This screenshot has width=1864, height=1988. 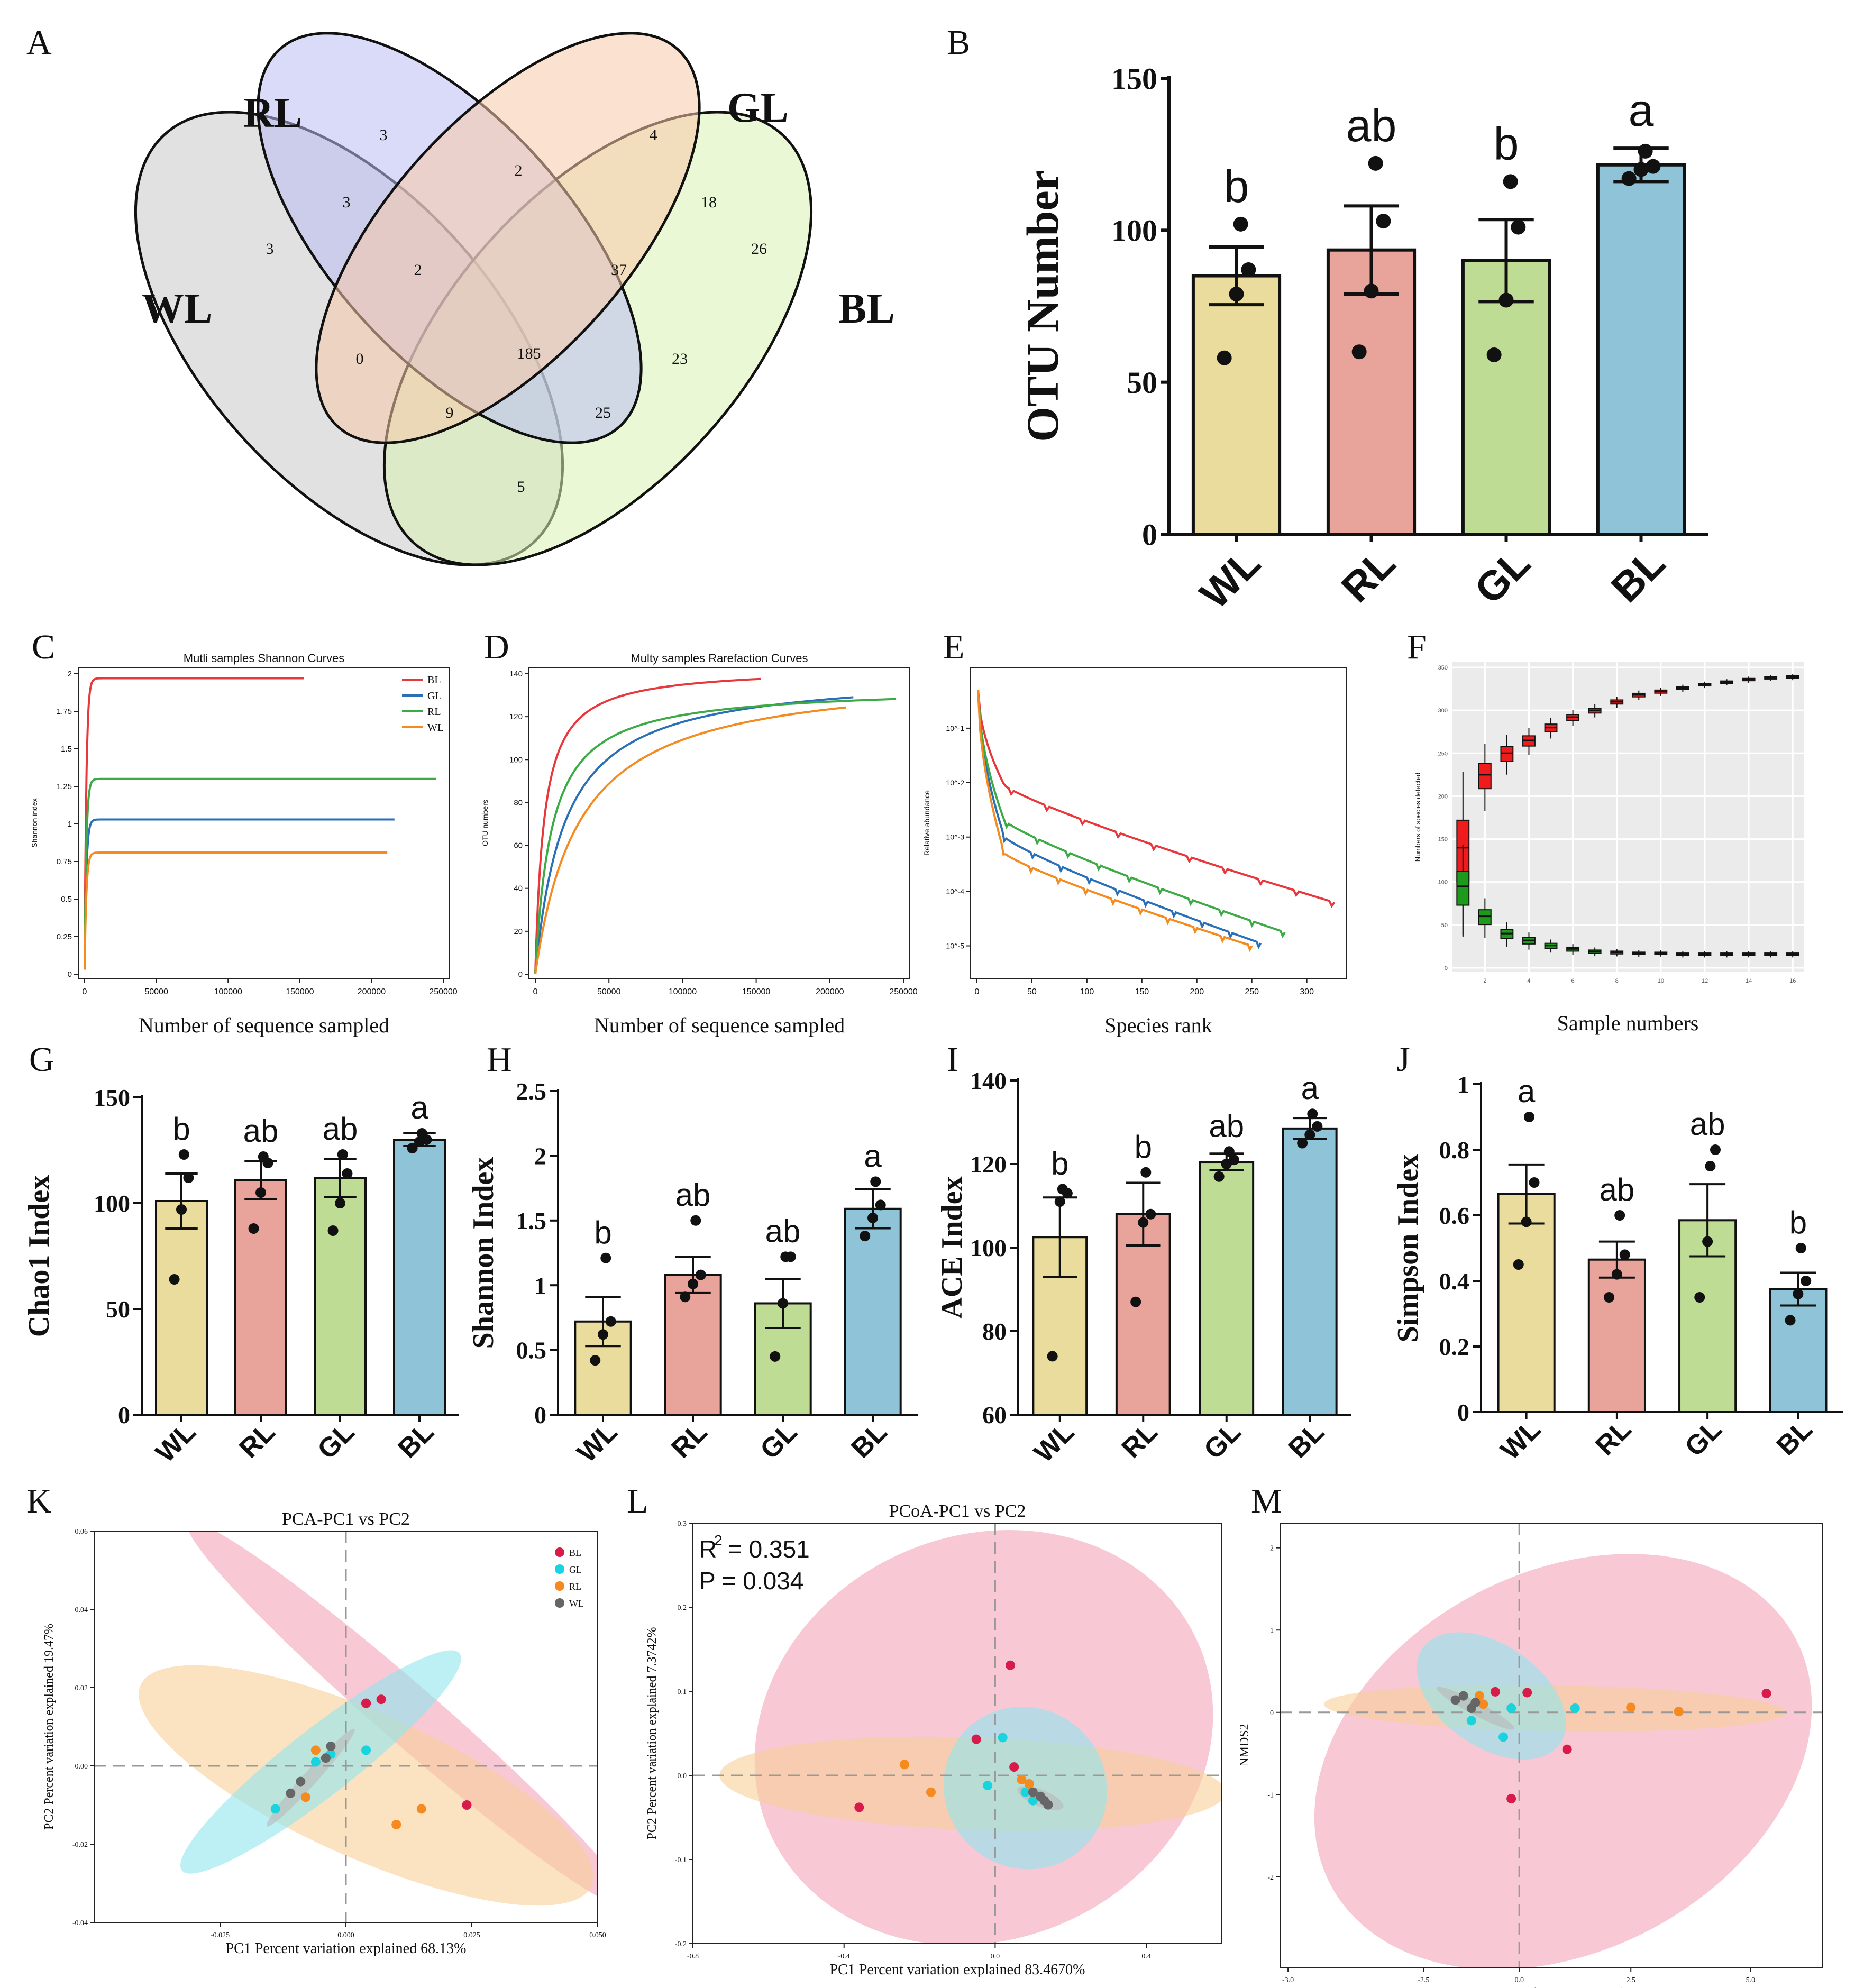 I want to click on x-tick-label: 150, so click(x=1142, y=991).